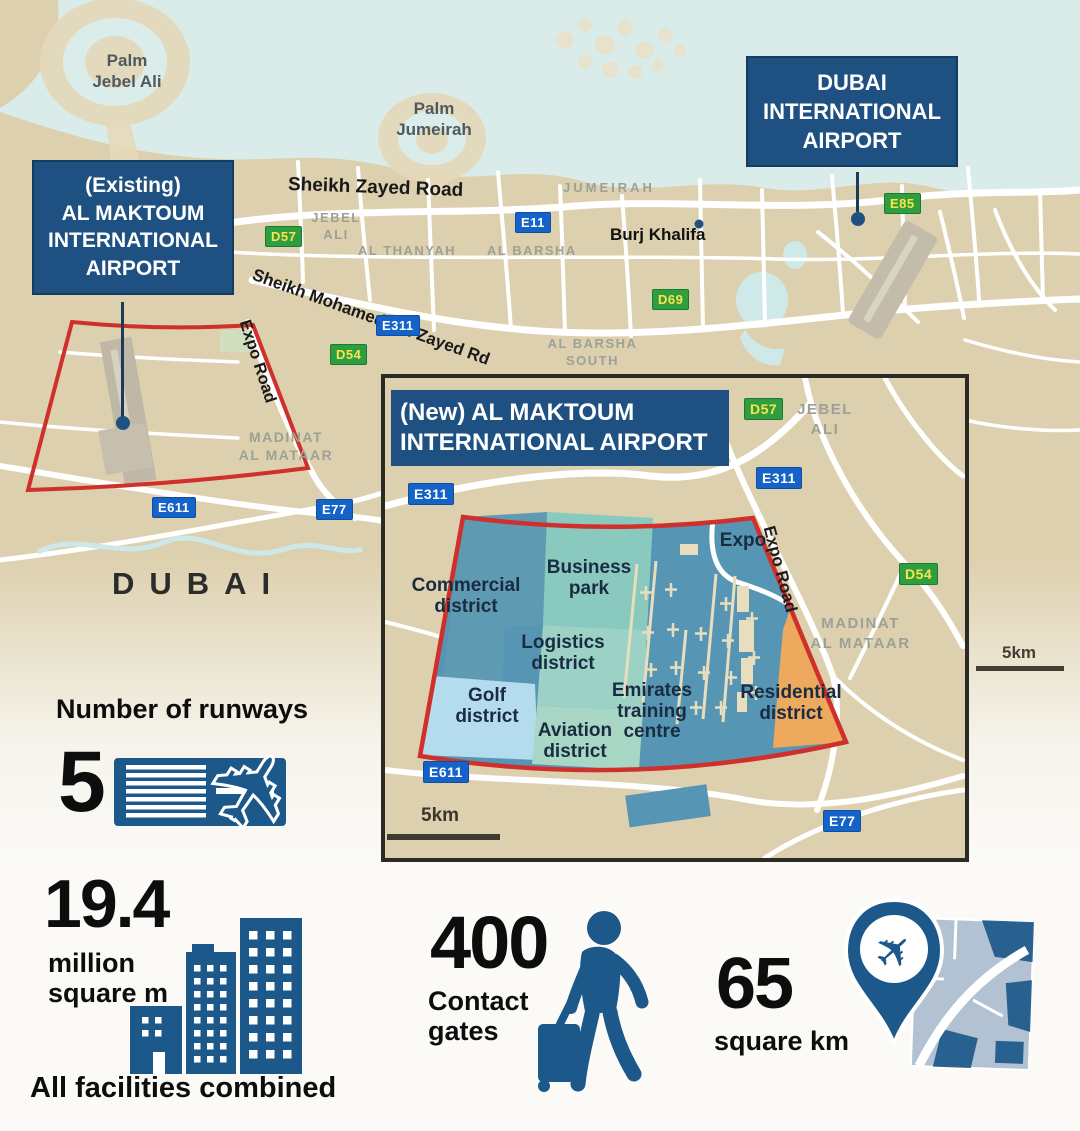 The height and width of the screenshot is (1131, 1080). What do you see at coordinates (336, 226) in the screenshot?
I see `label-jebel-ali: JEBEL ALI` at bounding box center [336, 226].